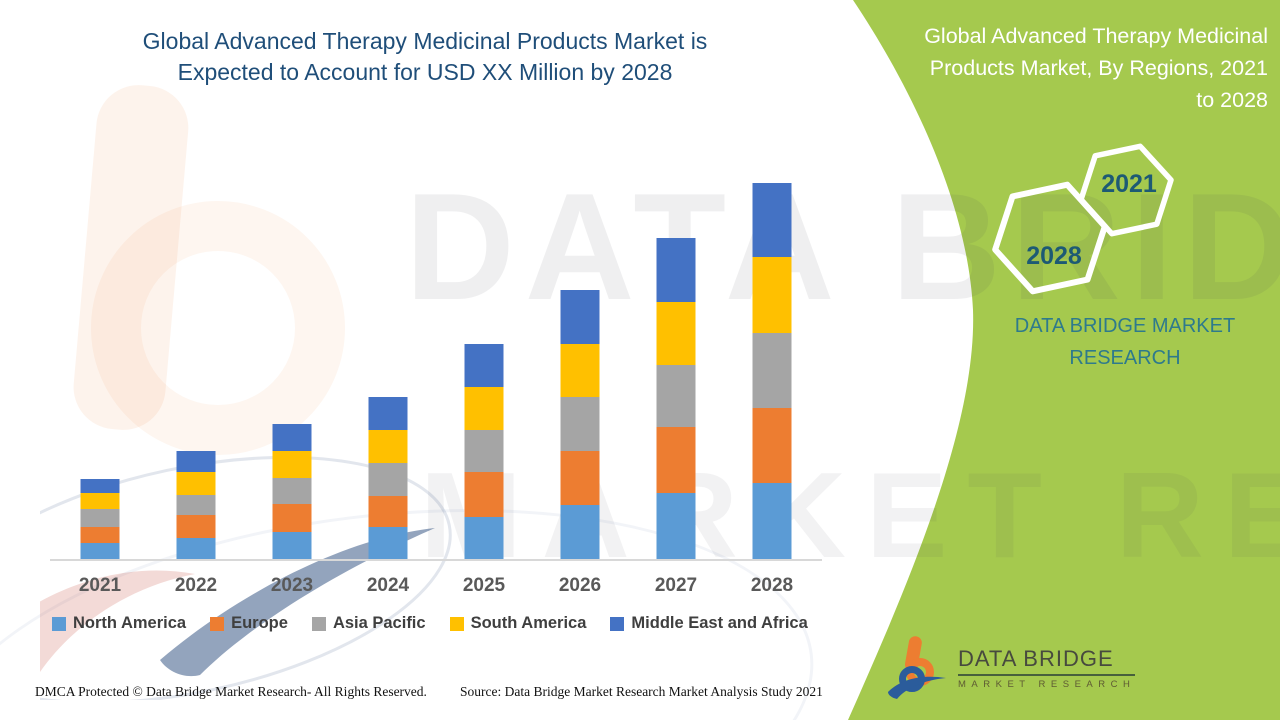  I want to click on bar-stack-2027, so click(676, 398).